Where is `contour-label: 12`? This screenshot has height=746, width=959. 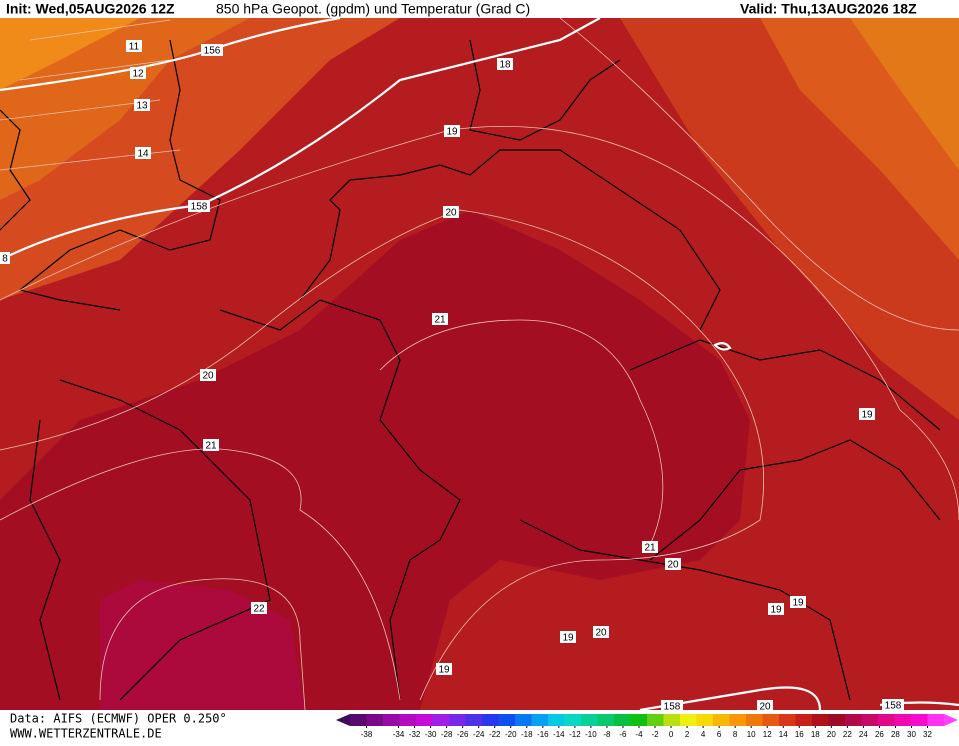 contour-label: 12 is located at coordinates (138, 74).